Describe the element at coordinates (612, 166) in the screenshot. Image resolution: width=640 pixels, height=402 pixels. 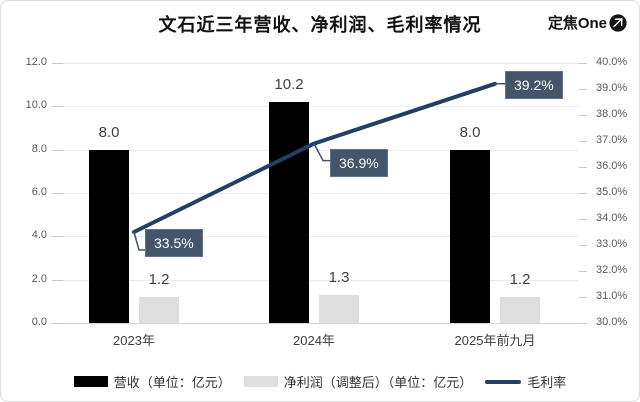
I see `right-axis-tick-label: 36.0%` at that location.